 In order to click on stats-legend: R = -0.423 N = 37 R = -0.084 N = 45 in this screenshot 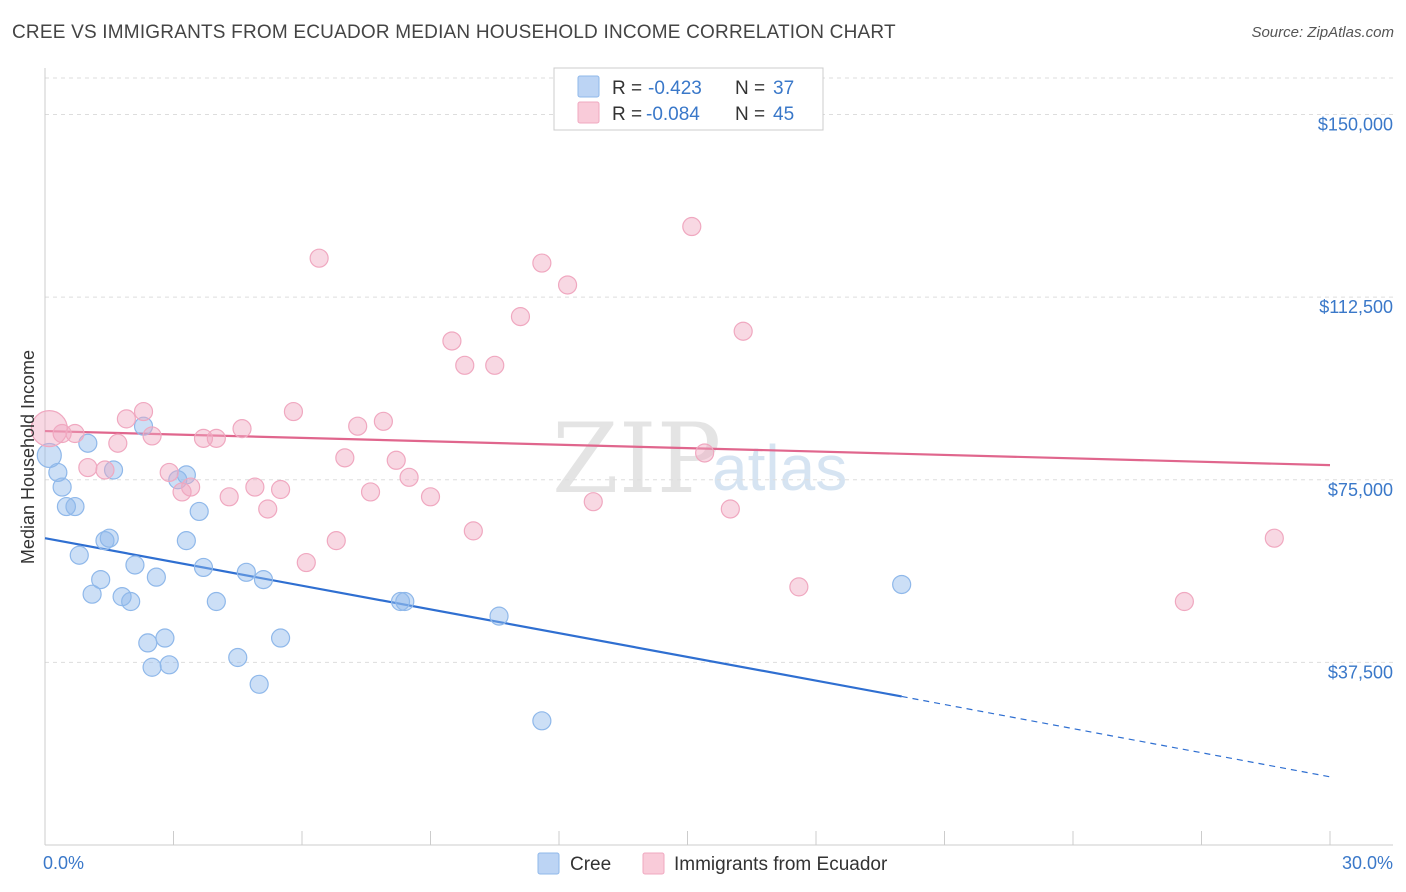, I will do `click(688, 99)`.